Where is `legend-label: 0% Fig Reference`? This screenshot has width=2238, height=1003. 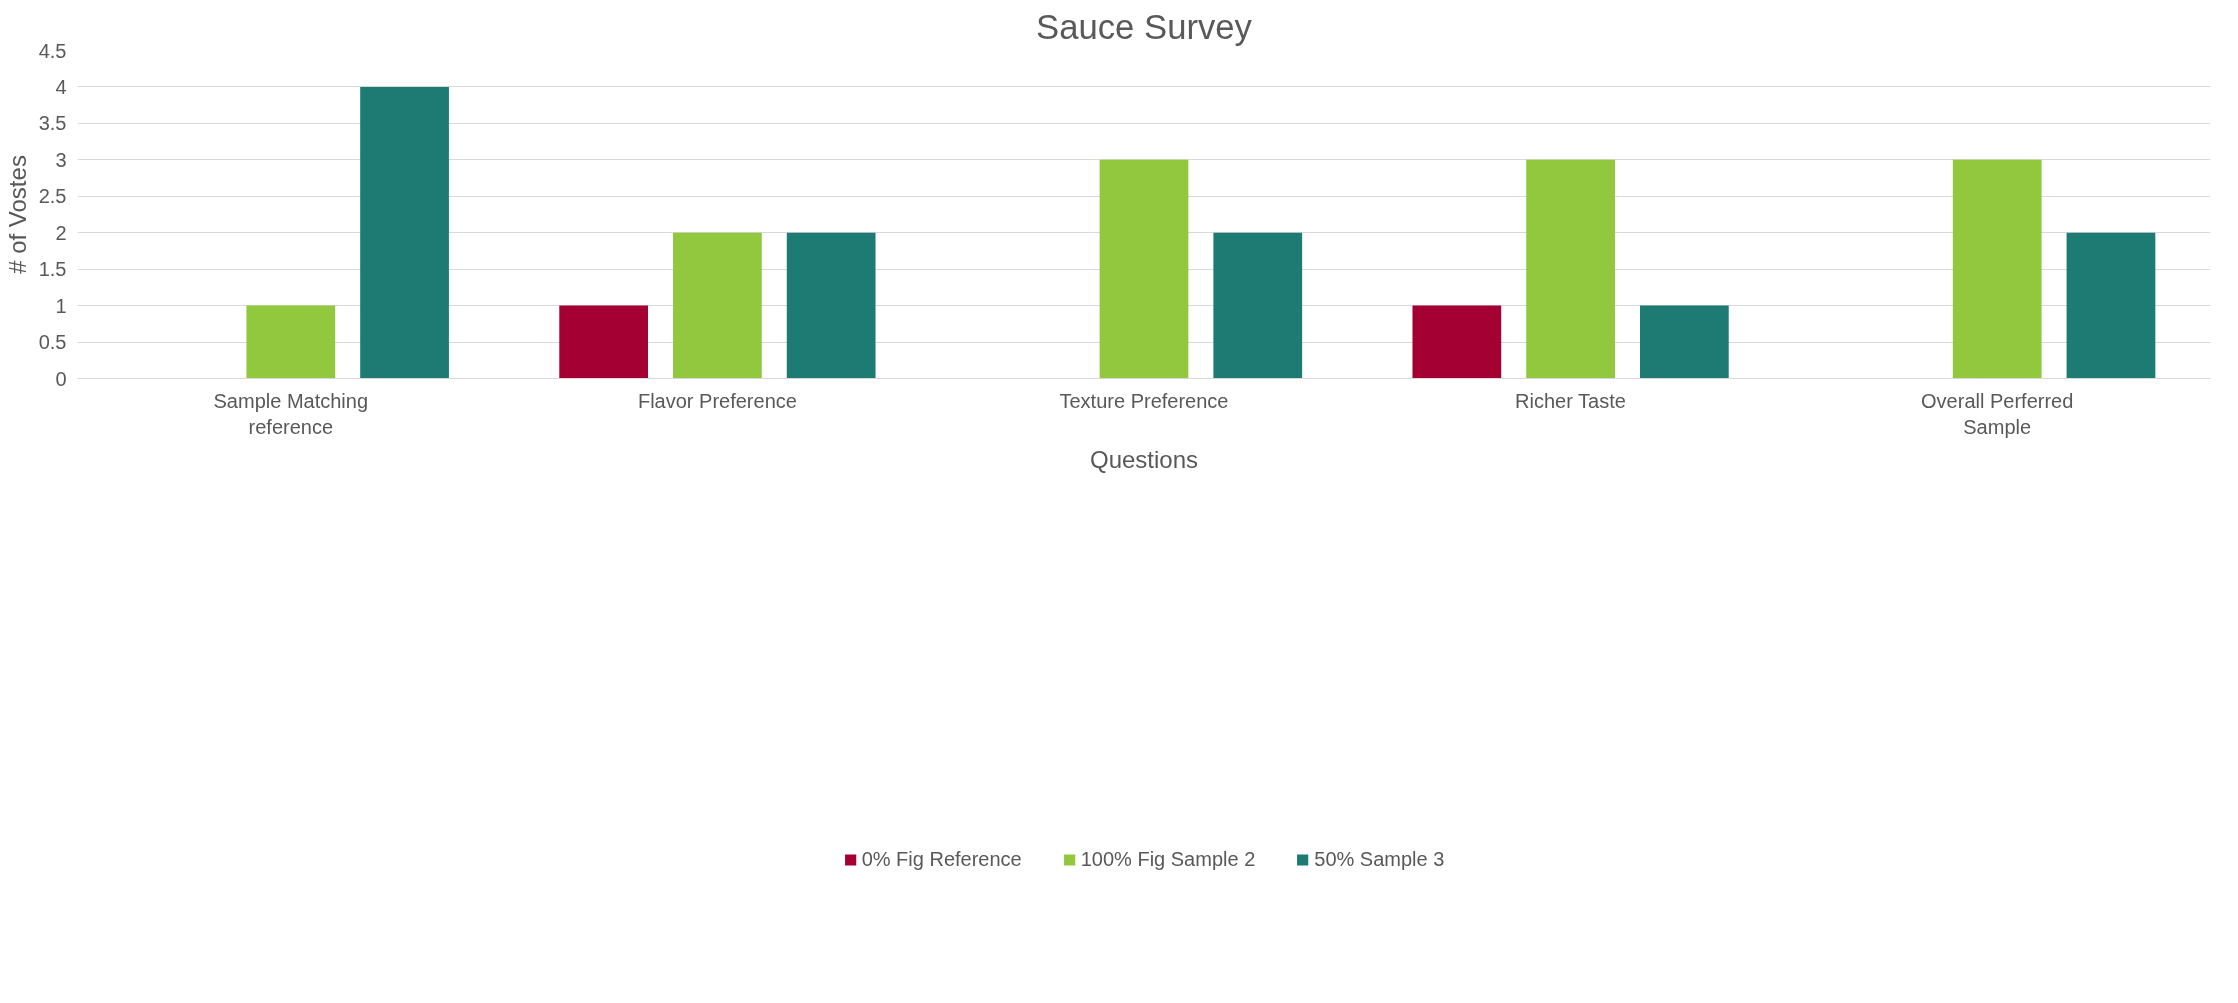 legend-label: 0% Fig Reference is located at coordinates (941, 859).